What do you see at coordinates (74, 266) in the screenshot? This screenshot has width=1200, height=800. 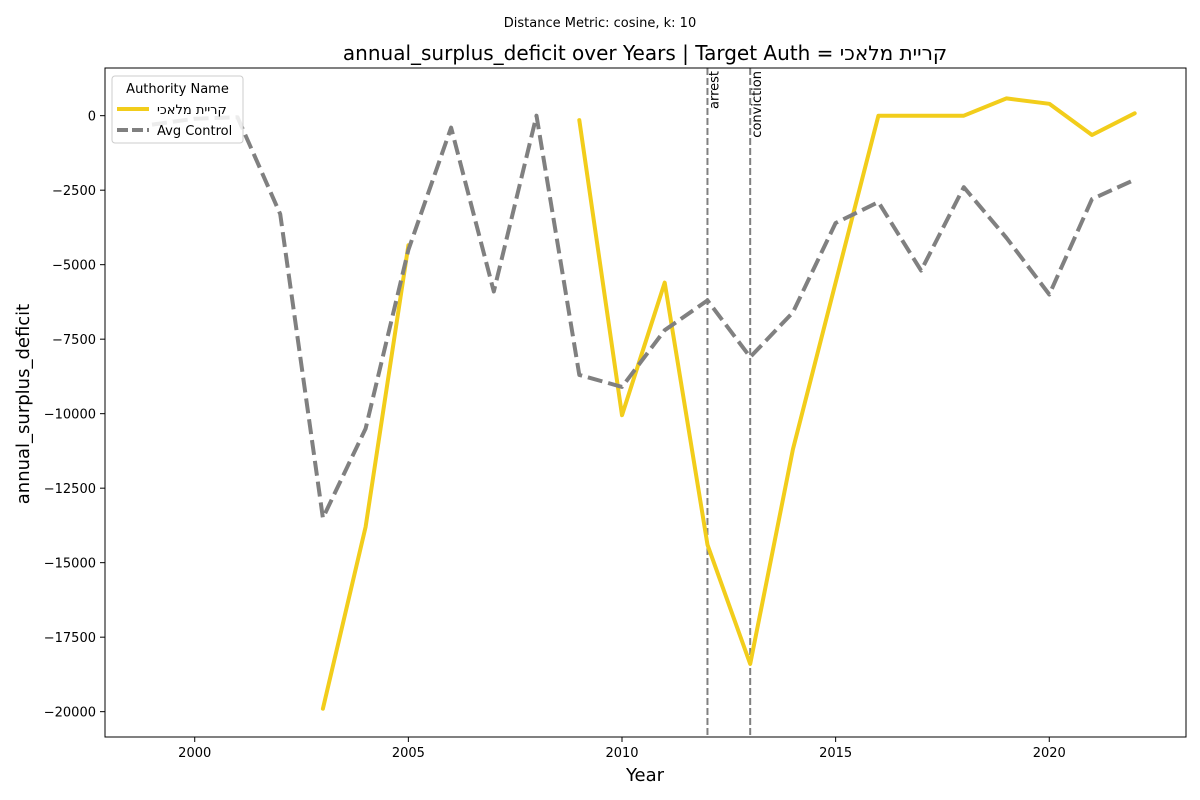 I see `y-tick-label--5000: −5000` at bounding box center [74, 266].